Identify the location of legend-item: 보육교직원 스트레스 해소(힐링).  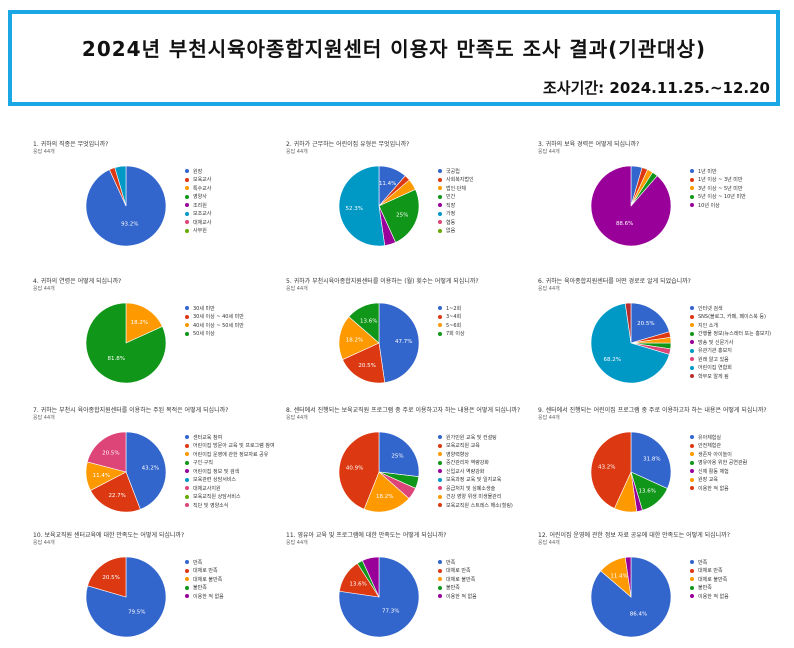
(475, 505).